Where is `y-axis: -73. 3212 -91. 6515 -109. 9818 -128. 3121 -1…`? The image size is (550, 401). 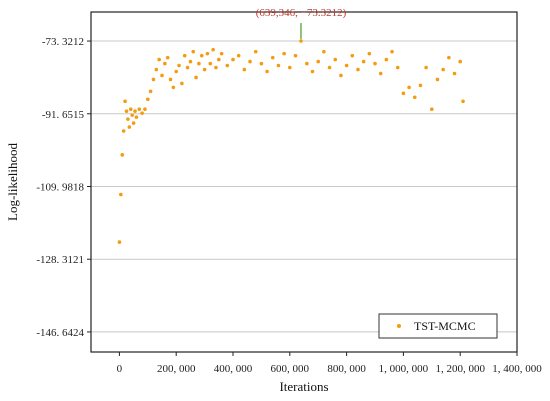 y-axis: -73. 3212 -91. 6515 -109. 9818 -128. 3121 -1… is located at coordinates (63, 187).